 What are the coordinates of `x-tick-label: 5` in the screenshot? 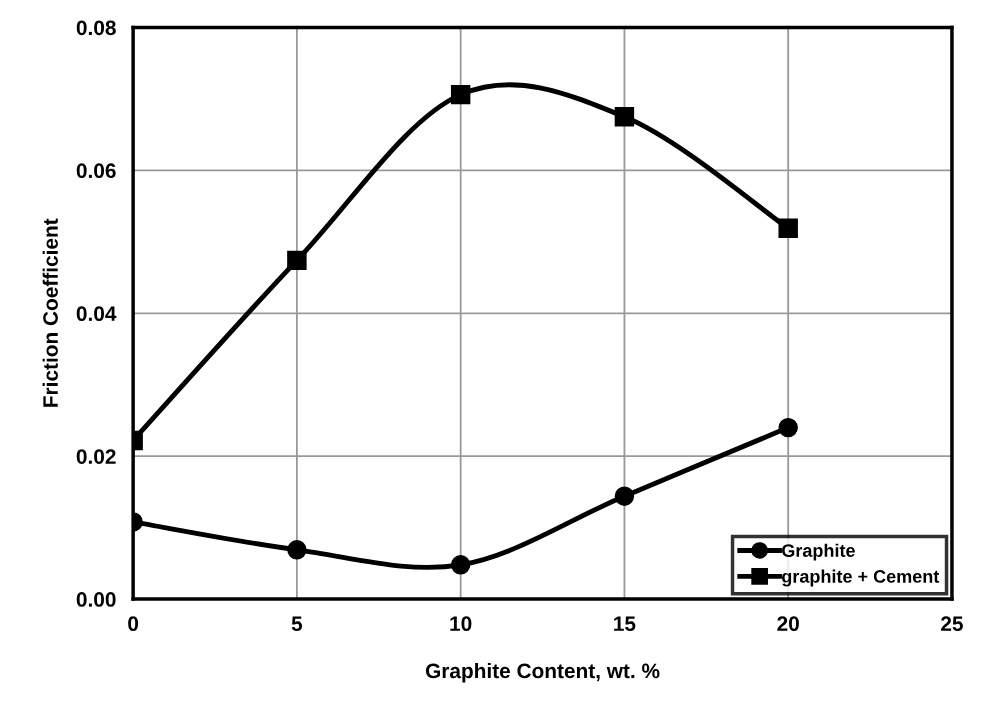 It's located at (297, 624).